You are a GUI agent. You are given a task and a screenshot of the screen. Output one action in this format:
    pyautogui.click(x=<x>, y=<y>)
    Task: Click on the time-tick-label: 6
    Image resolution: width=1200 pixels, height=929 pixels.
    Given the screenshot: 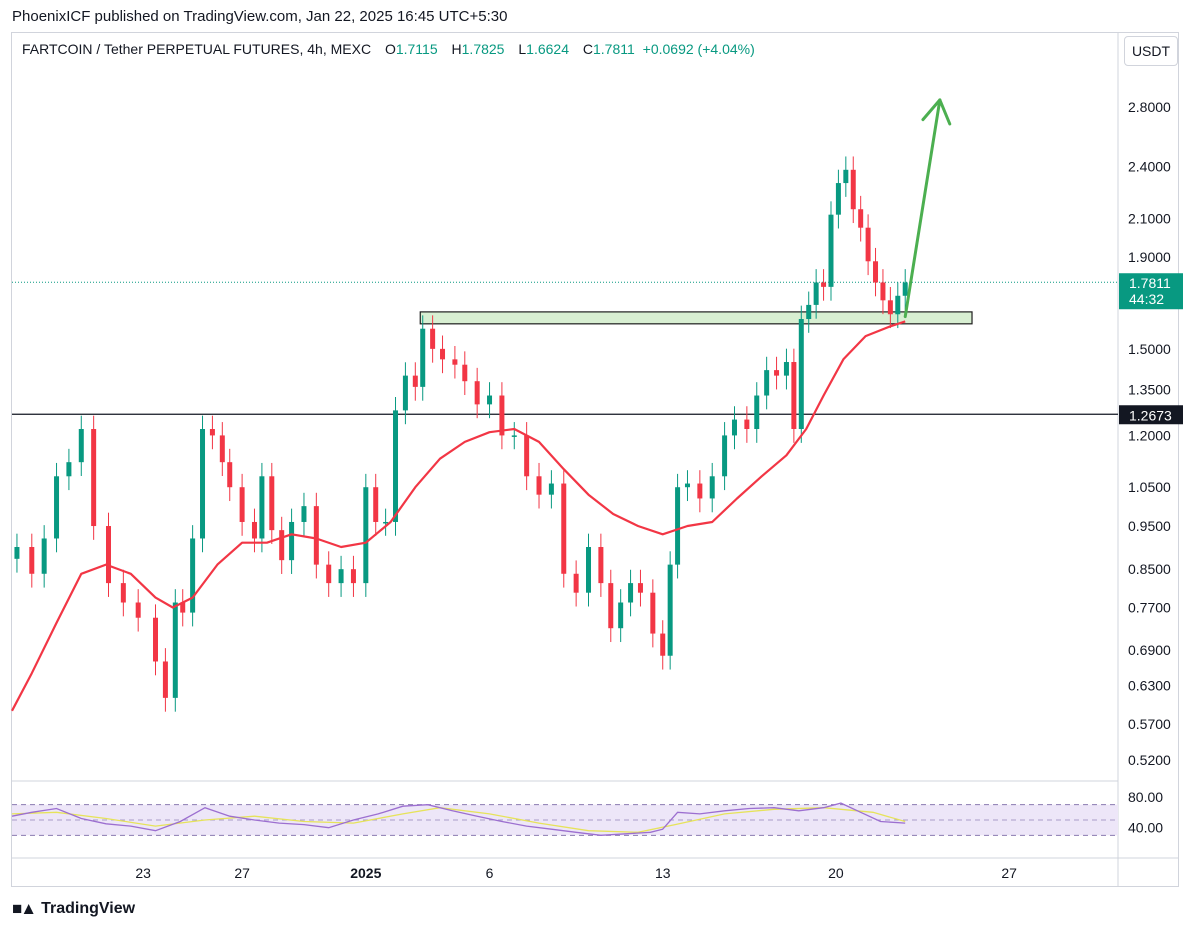 What is the action you would take?
    pyautogui.click(x=490, y=873)
    